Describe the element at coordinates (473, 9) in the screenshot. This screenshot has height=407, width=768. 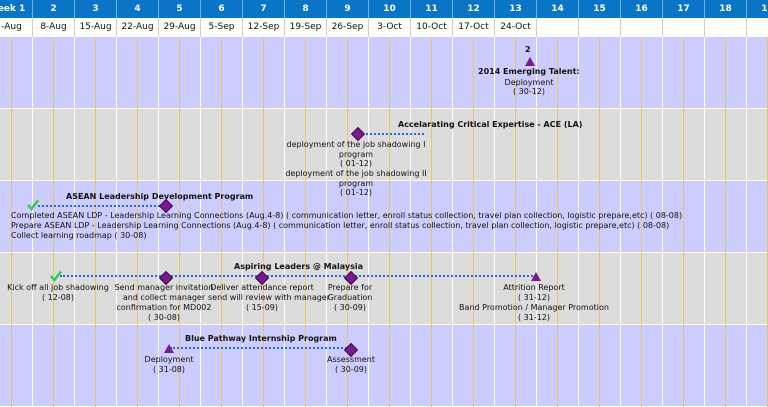
I see `week-header-cell: 12` at that location.